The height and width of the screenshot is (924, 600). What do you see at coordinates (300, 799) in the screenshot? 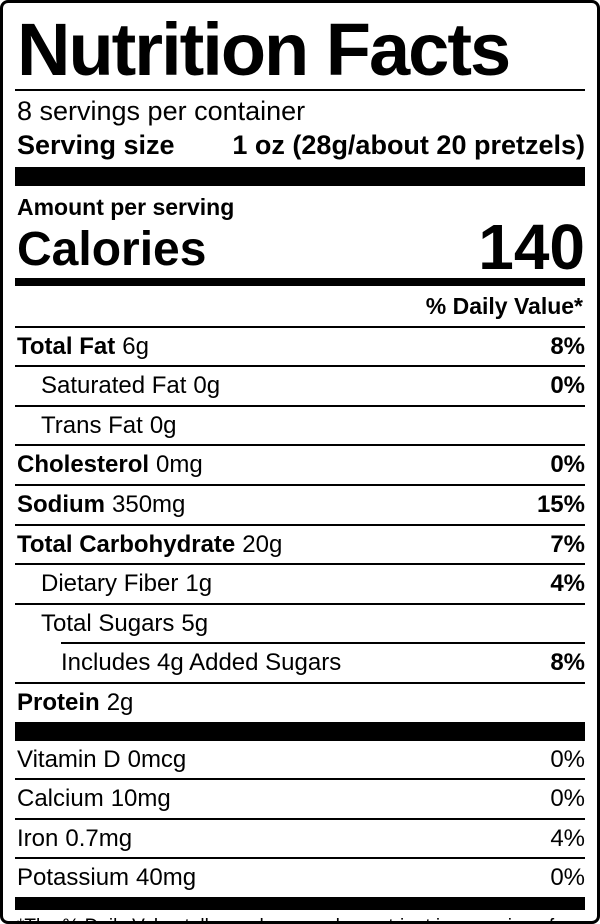
I see `vitamin-row-calcium: Calcium 10mg 0%` at bounding box center [300, 799].